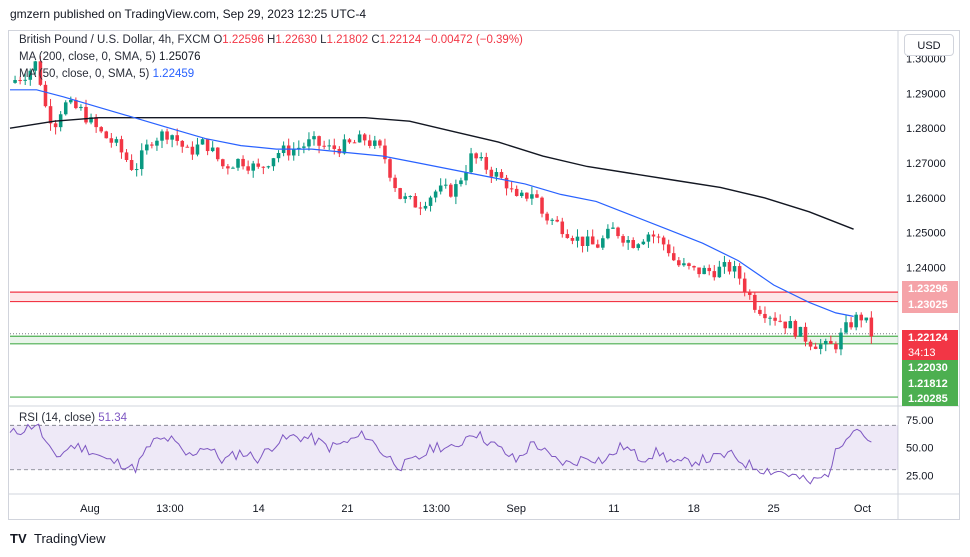 This screenshot has height=557, width=970. Describe the element at coordinates (454, 447) in the screenshot. I see `rsi-band` at that location.